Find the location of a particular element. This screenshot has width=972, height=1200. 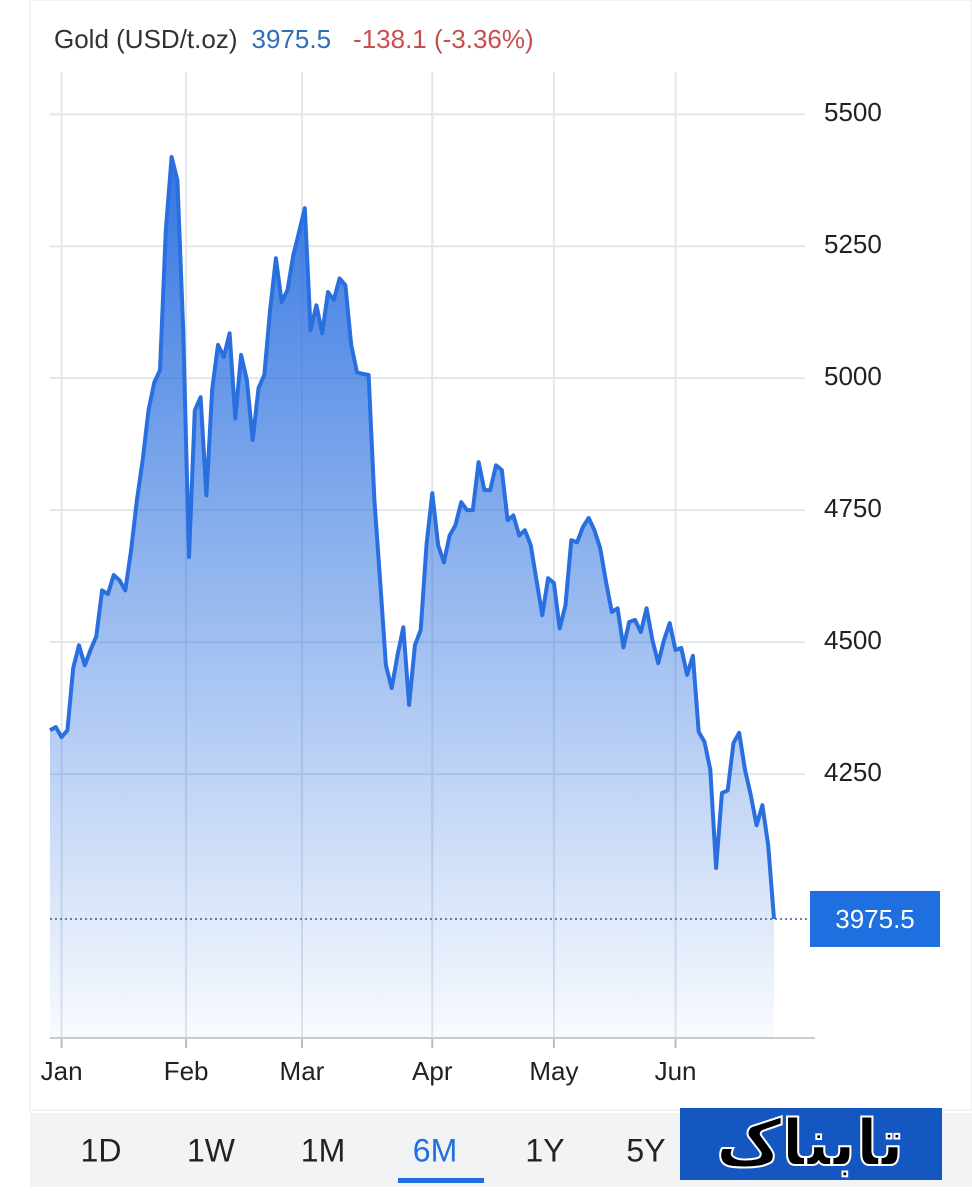

tab-underline is located at coordinates (441, 1180).